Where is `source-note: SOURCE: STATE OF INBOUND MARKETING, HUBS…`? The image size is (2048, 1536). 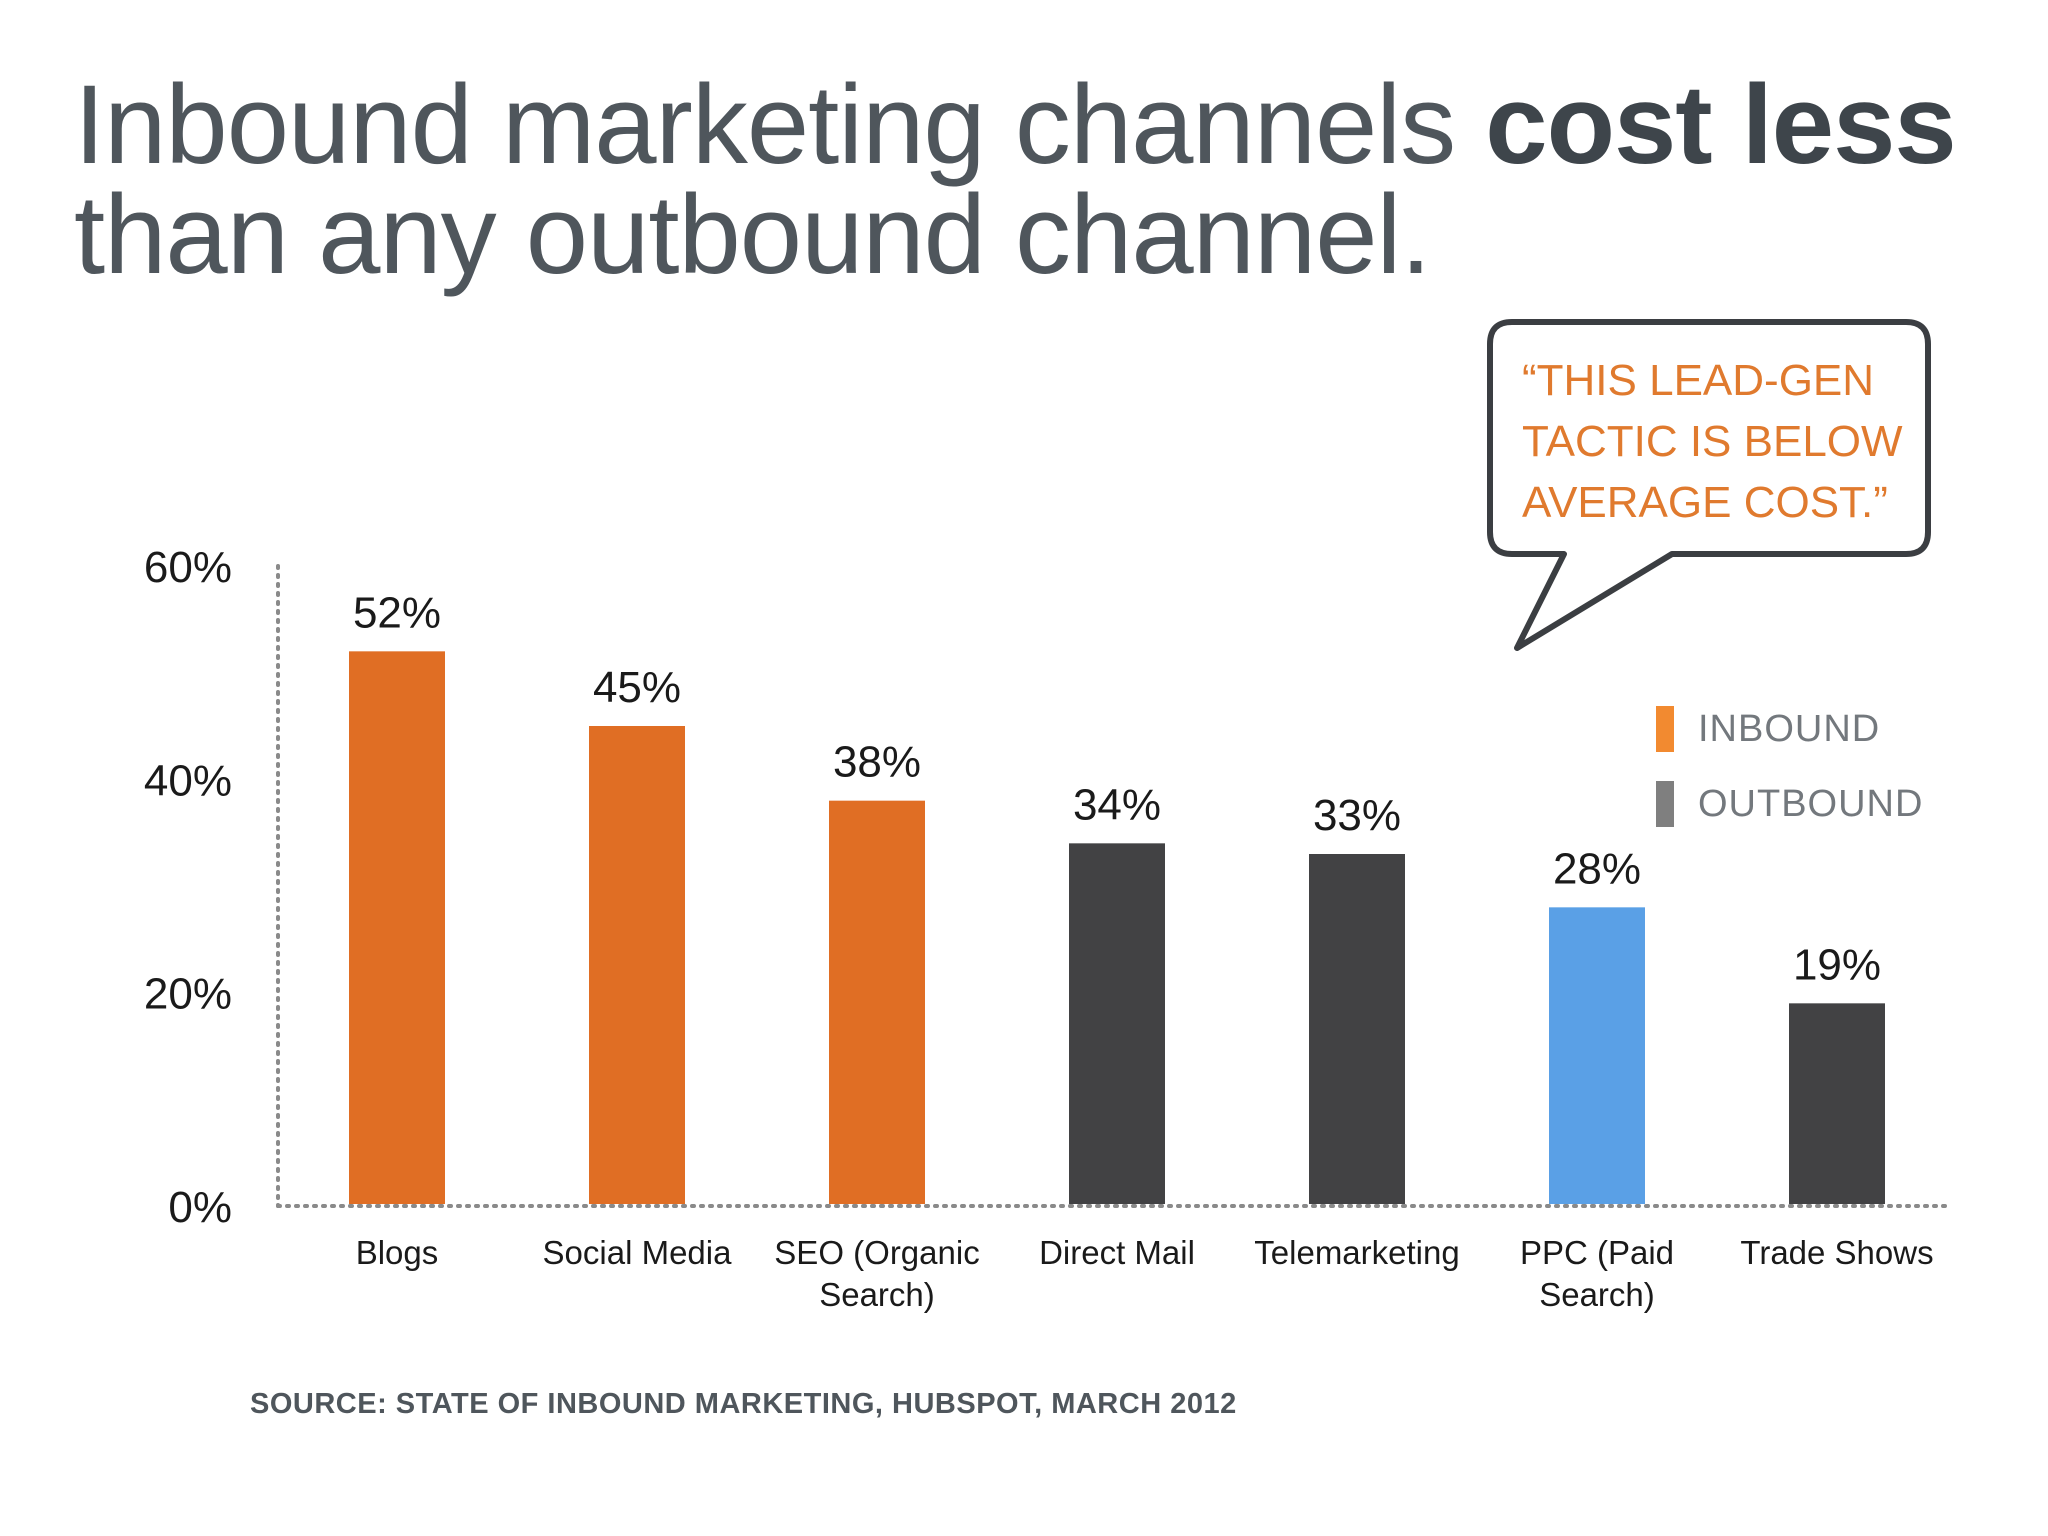
source-note: SOURCE: STATE OF INBOUND MARKETING, HUBS… is located at coordinates (743, 1404).